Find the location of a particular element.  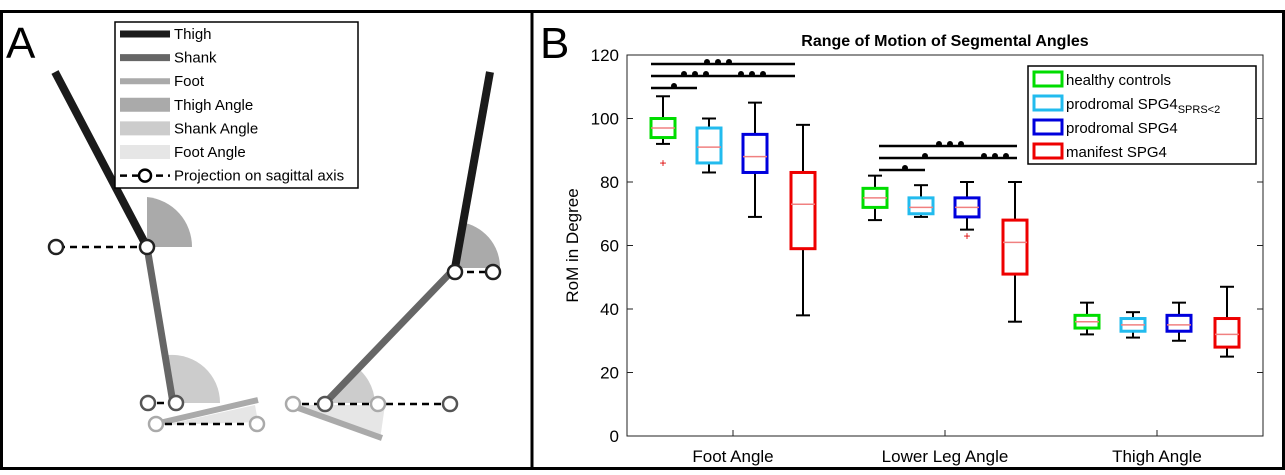

legend-box is located at coordinates (1142, 115).